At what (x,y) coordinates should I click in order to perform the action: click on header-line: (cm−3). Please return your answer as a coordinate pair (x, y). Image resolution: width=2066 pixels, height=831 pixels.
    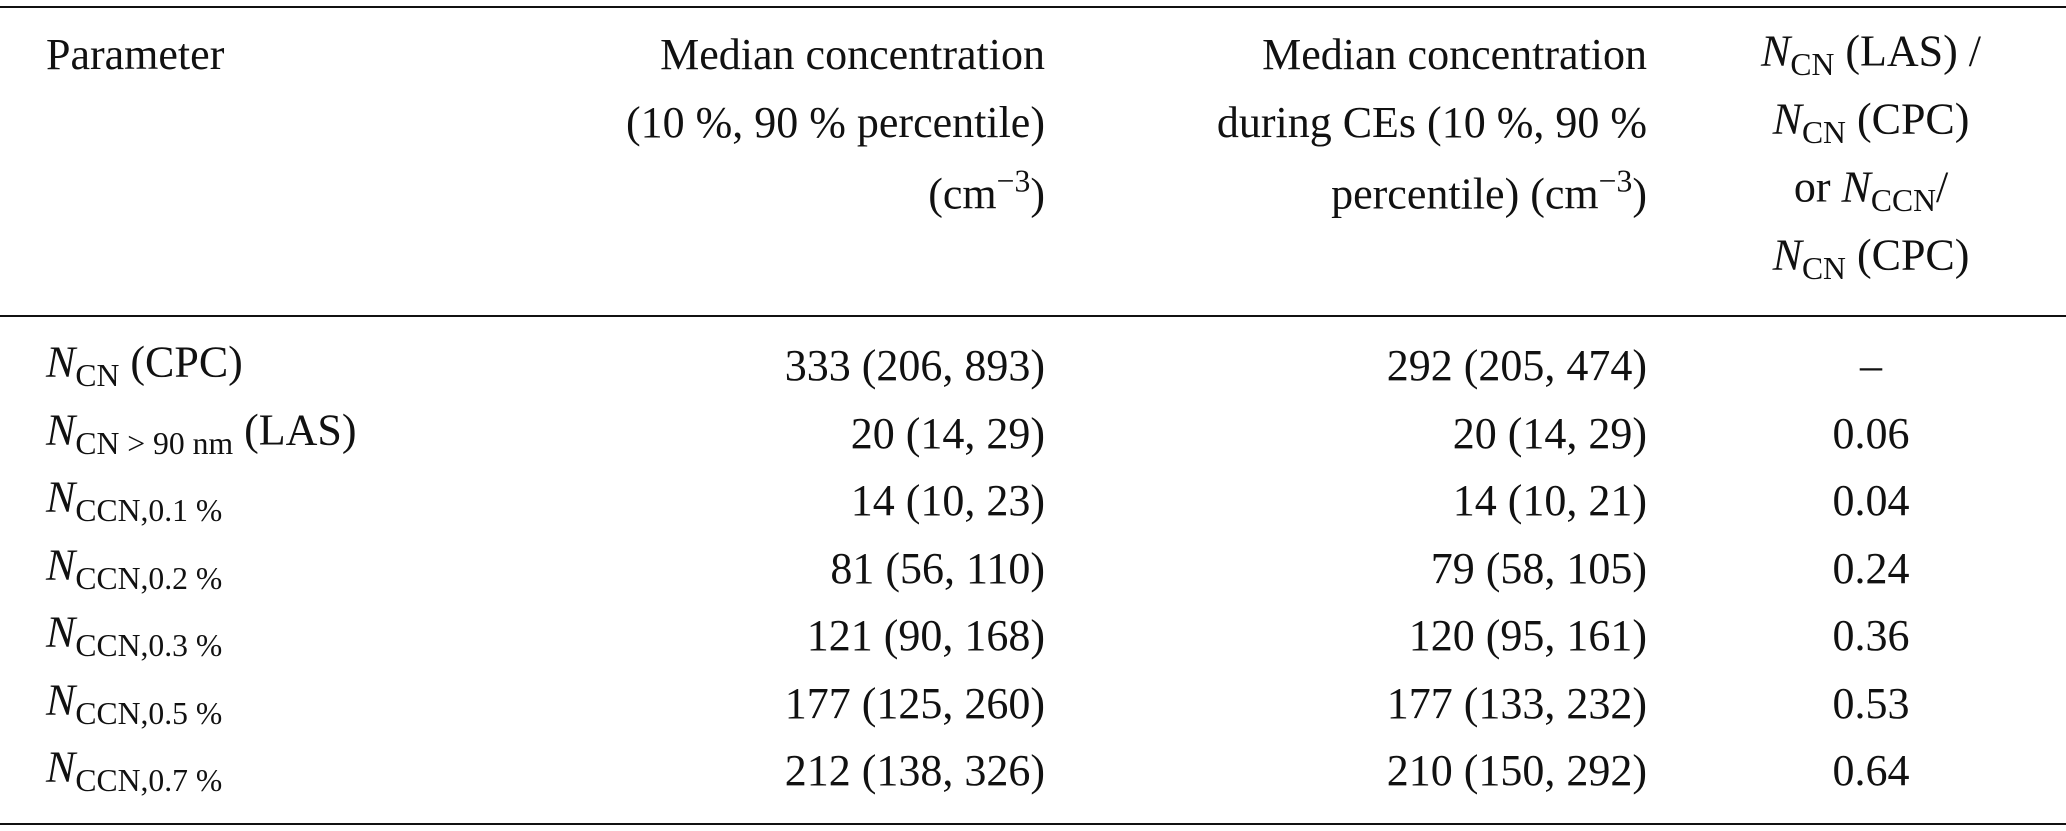
    Looking at the image, I should click on (986, 190).